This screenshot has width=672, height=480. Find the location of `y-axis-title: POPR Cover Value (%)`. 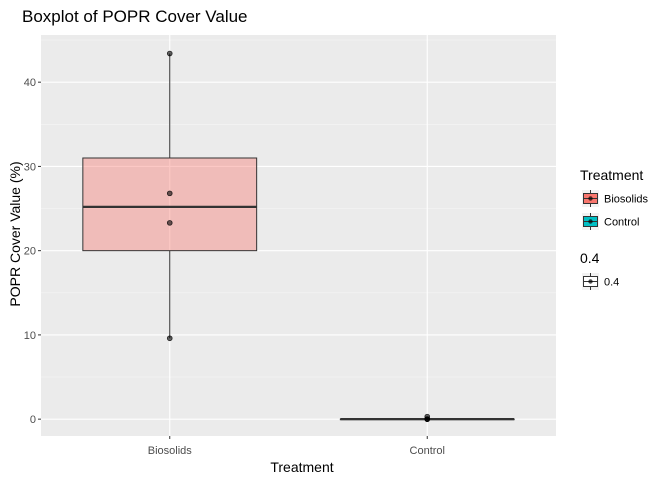

y-axis-title: POPR Cover Value (%) is located at coordinates (15, 233).